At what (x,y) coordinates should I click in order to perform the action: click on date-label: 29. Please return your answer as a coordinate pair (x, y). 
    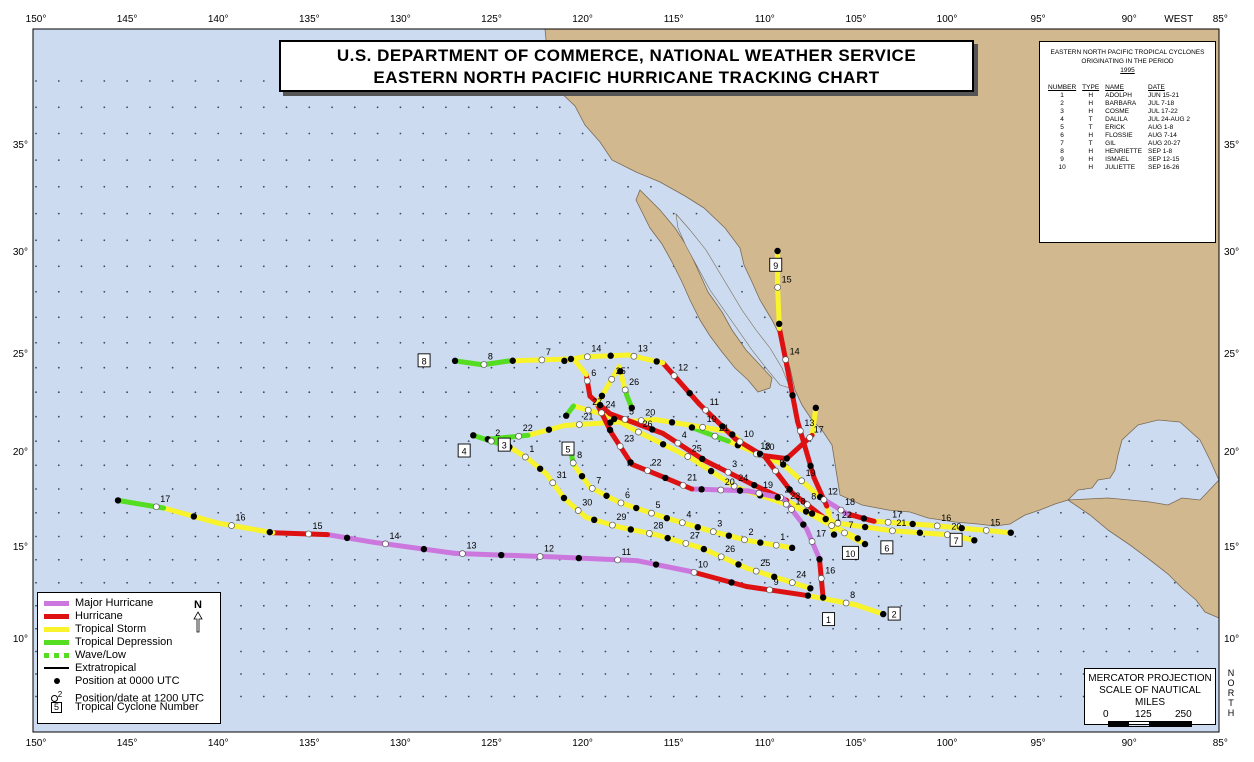
    Looking at the image, I should click on (621, 517).